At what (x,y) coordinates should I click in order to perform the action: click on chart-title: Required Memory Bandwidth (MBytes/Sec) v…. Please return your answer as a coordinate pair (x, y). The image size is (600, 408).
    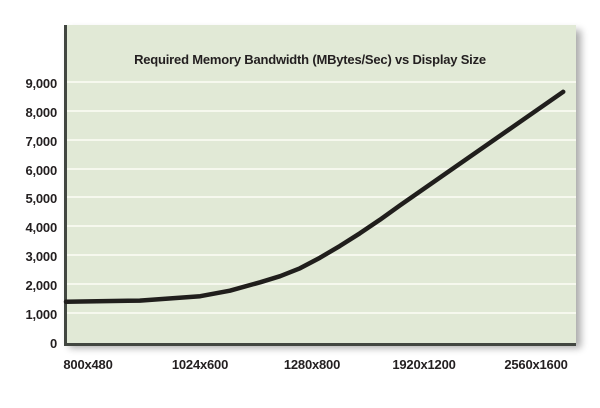
    Looking at the image, I should click on (310, 59).